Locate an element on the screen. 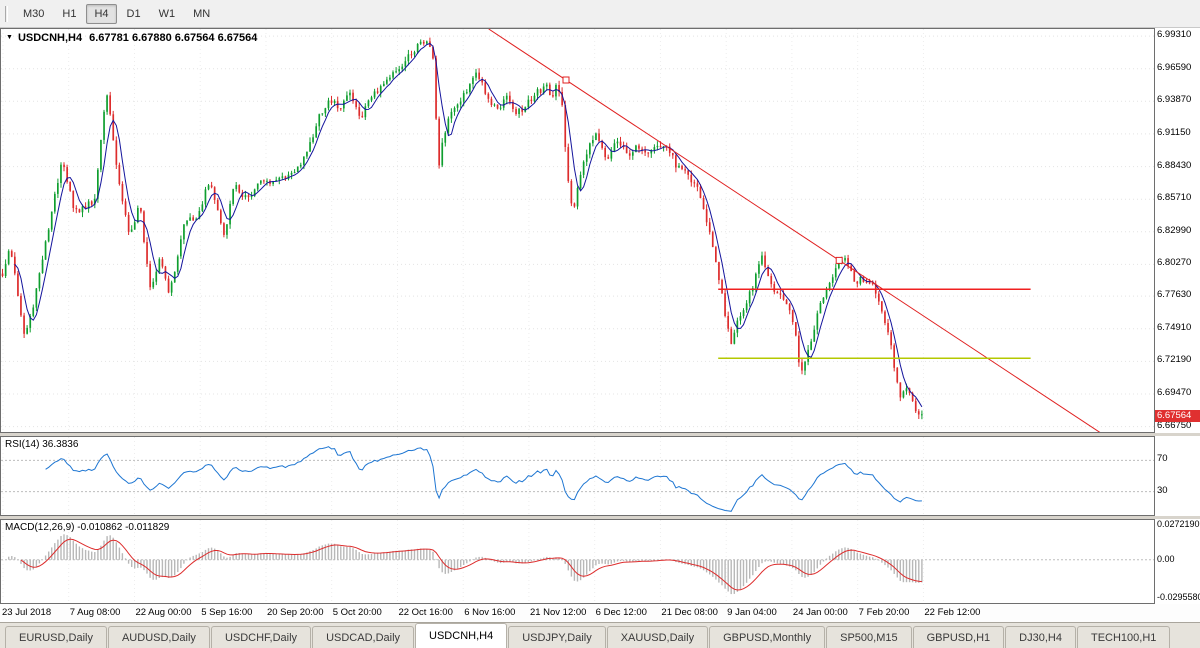  time-axis-label: 21 Nov 12:00 is located at coordinates (558, 612).